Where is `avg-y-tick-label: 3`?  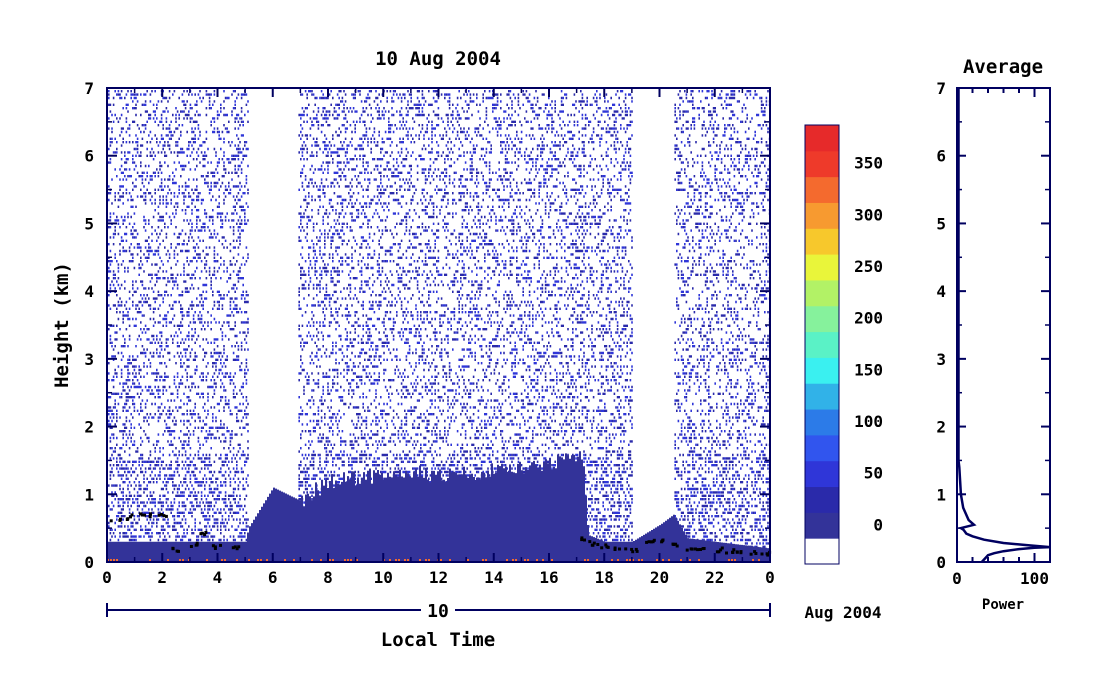
avg-y-tick-label: 3 is located at coordinates (941, 359).